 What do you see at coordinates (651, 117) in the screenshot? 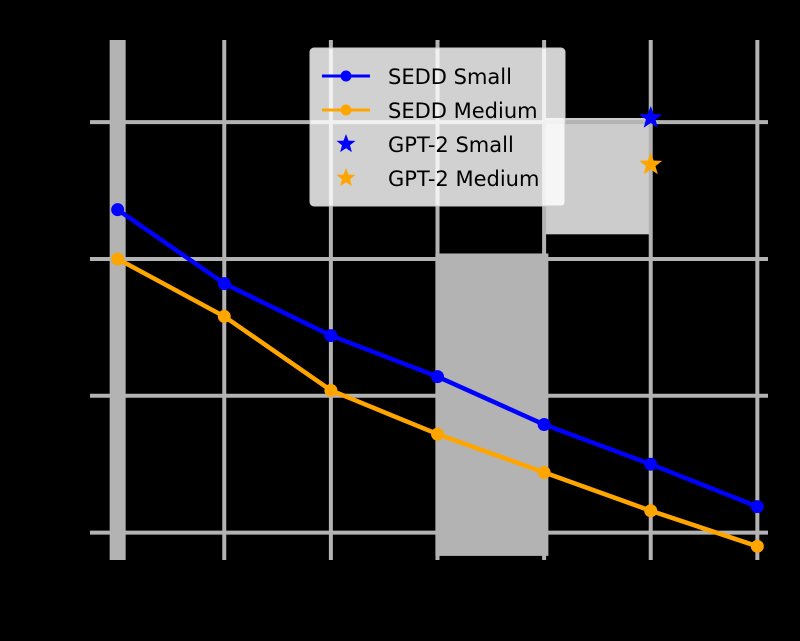
I see `point-gpt-2-small` at bounding box center [651, 117].